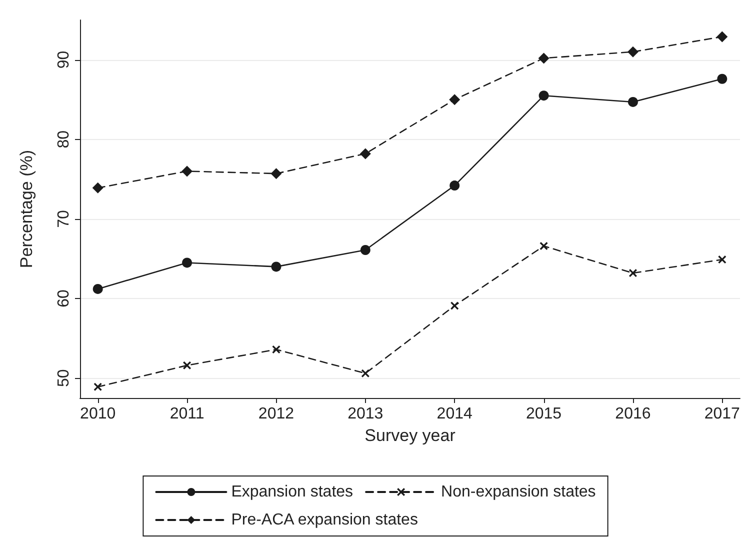  I want to click on y-tick-label: 70, so click(64, 219).